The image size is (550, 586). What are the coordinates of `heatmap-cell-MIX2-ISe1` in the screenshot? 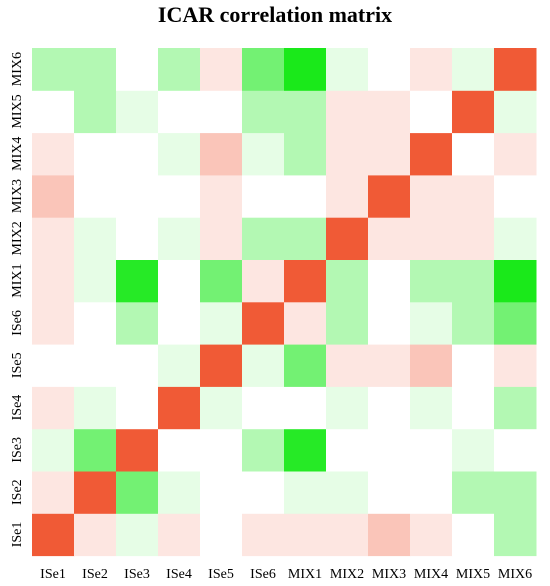 It's located at (347, 535).